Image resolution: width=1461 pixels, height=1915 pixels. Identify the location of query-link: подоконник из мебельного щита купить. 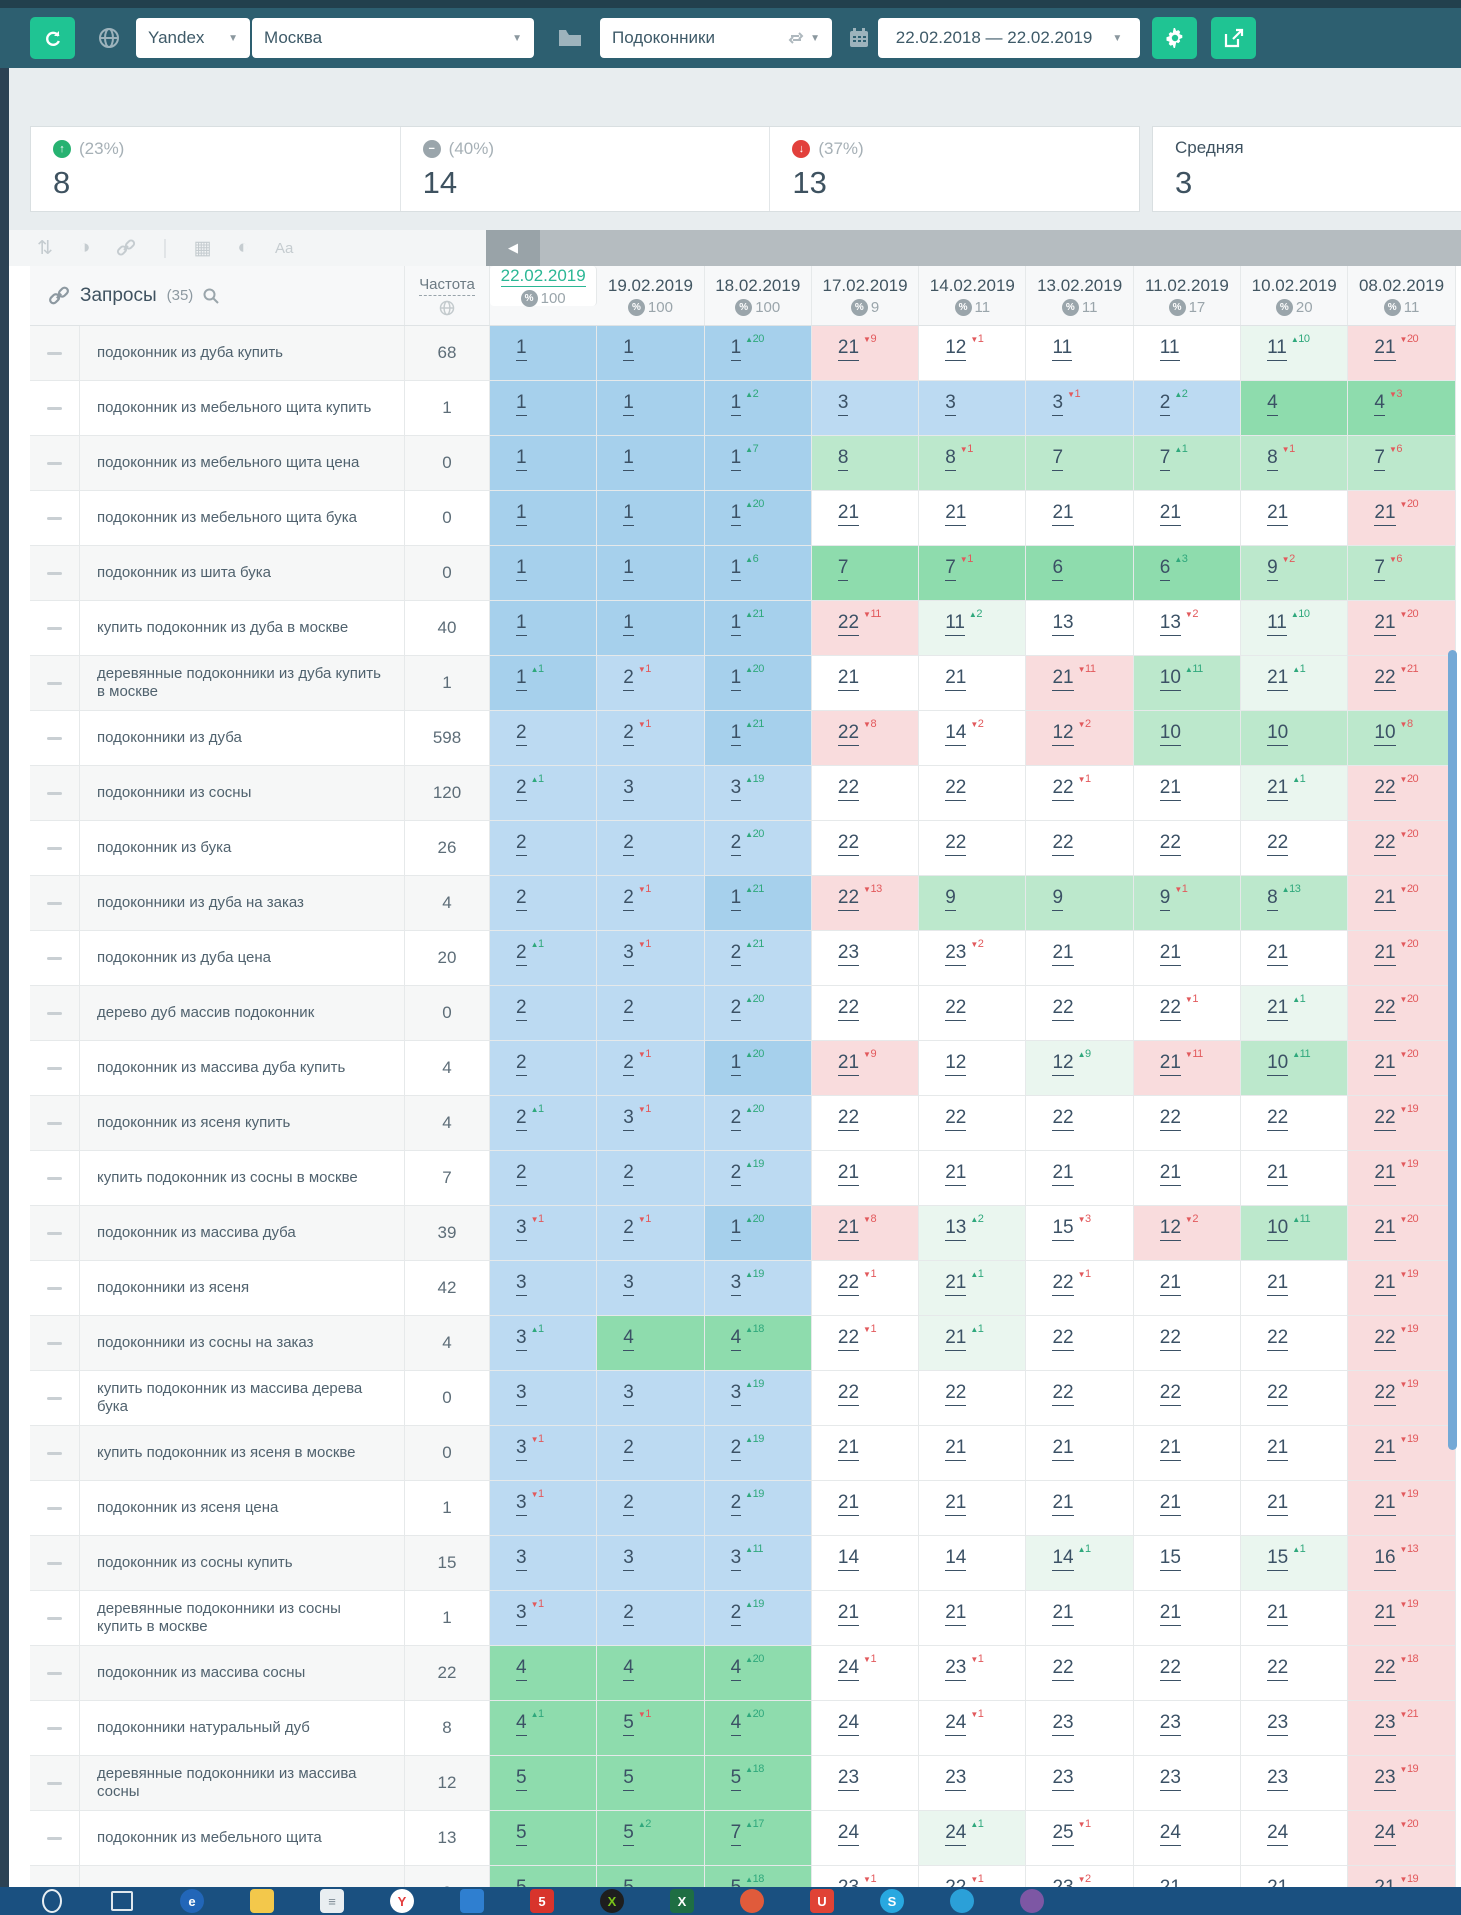
(234, 407).